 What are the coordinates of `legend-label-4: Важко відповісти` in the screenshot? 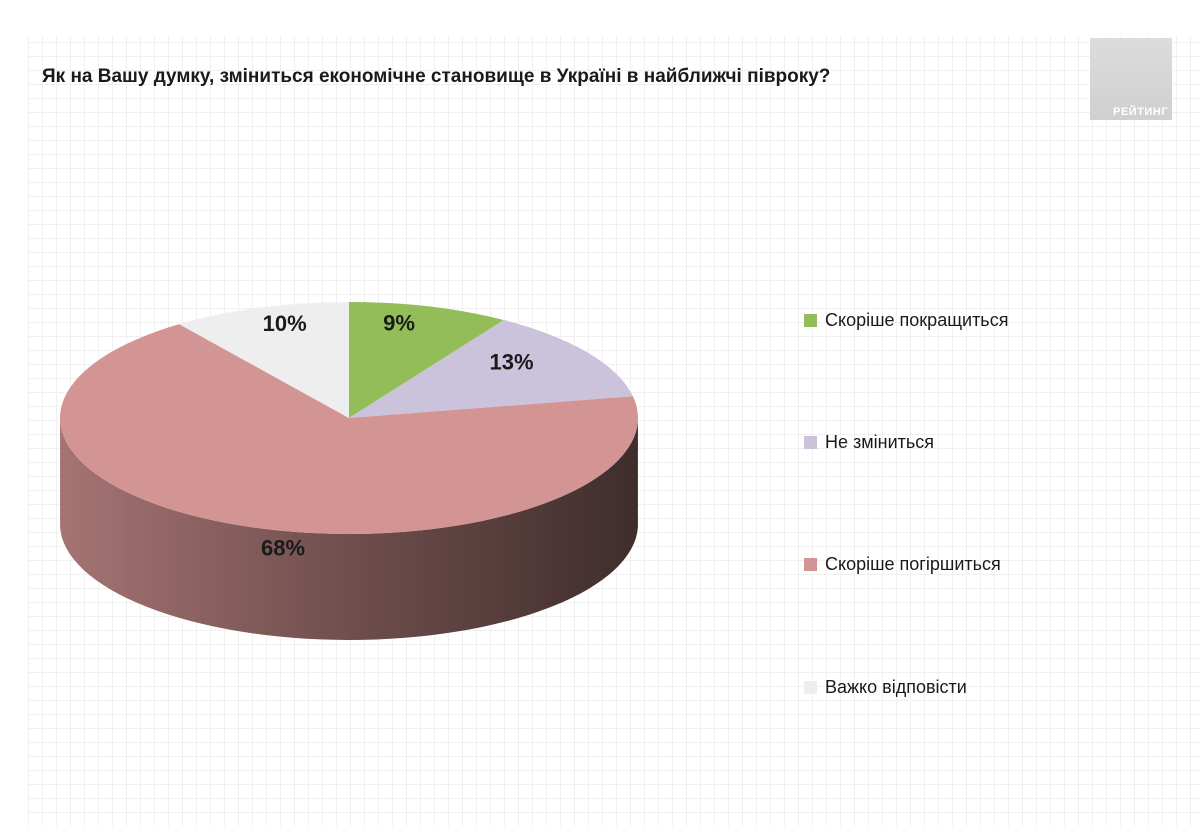 It's located at (896, 687).